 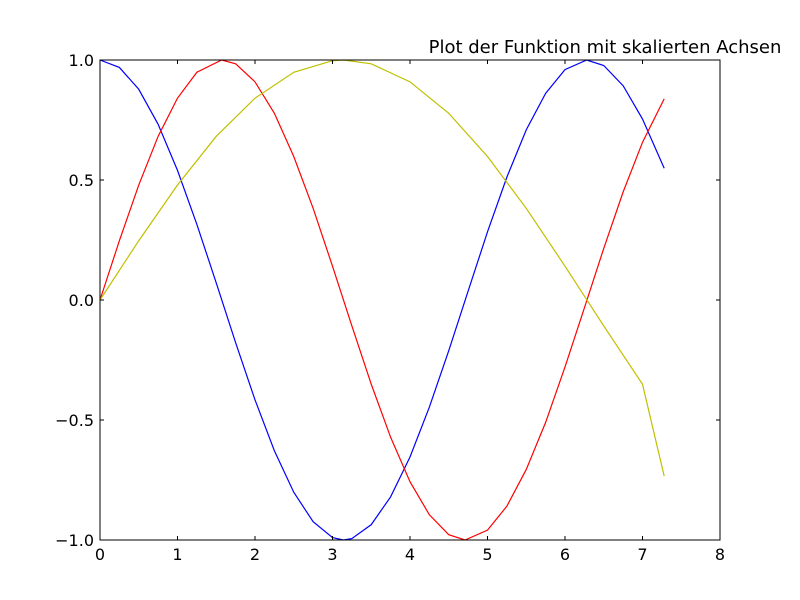 I want to click on y-tick-label: −1.0, so click(x=74, y=540).